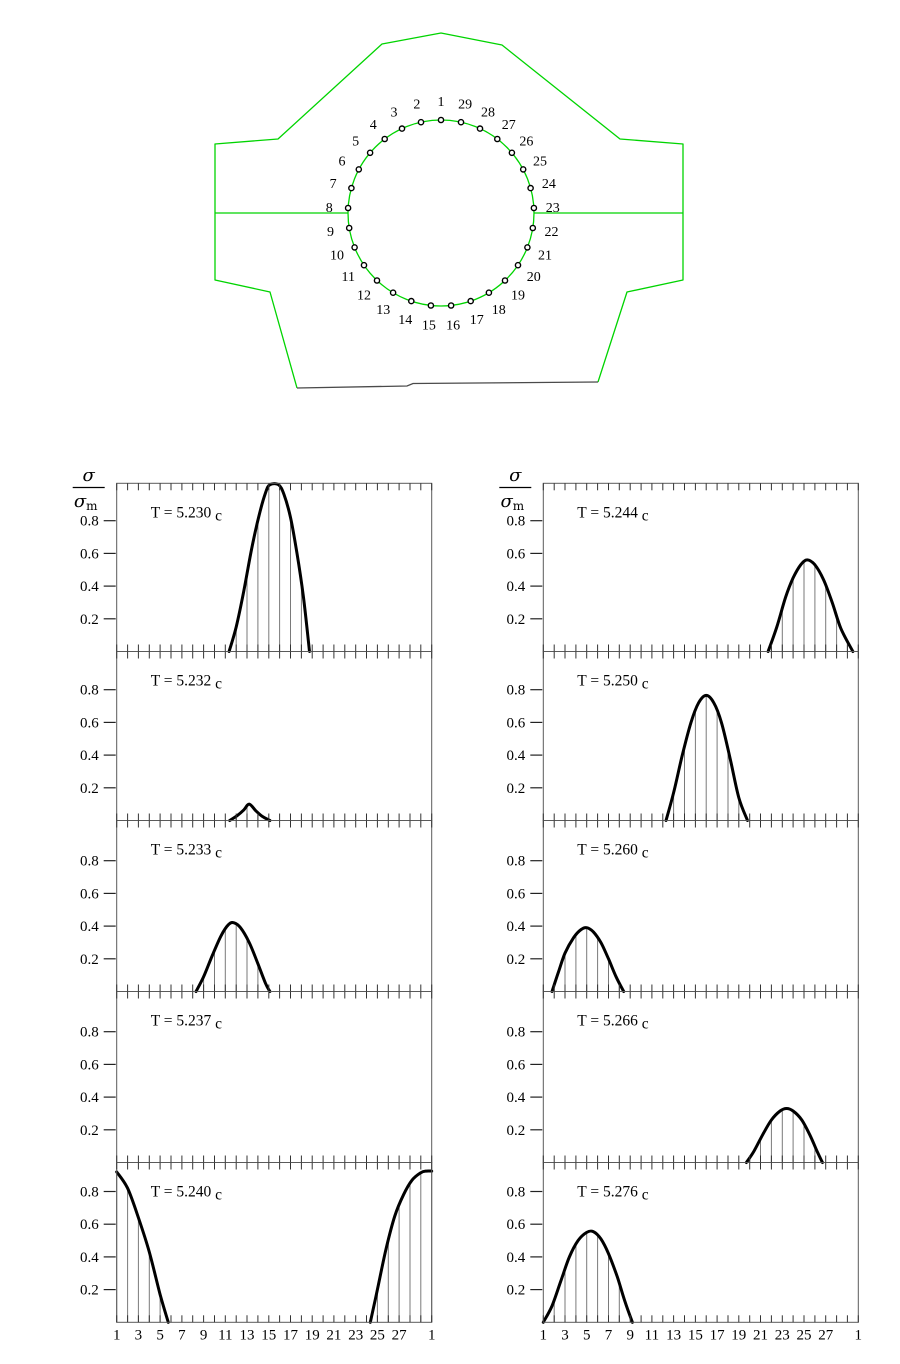  What do you see at coordinates (465, 105) in the screenshot?
I see `gauge-point-label: 29` at bounding box center [465, 105].